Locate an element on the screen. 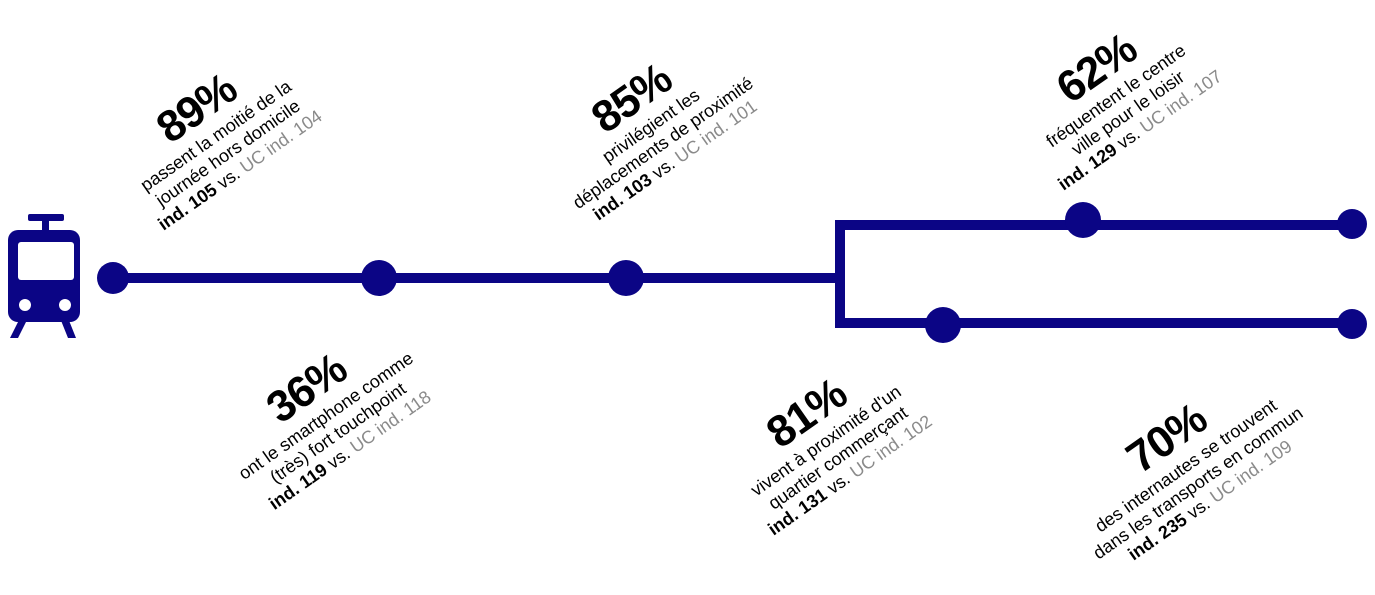  dot-end-top is located at coordinates (1352, 224).